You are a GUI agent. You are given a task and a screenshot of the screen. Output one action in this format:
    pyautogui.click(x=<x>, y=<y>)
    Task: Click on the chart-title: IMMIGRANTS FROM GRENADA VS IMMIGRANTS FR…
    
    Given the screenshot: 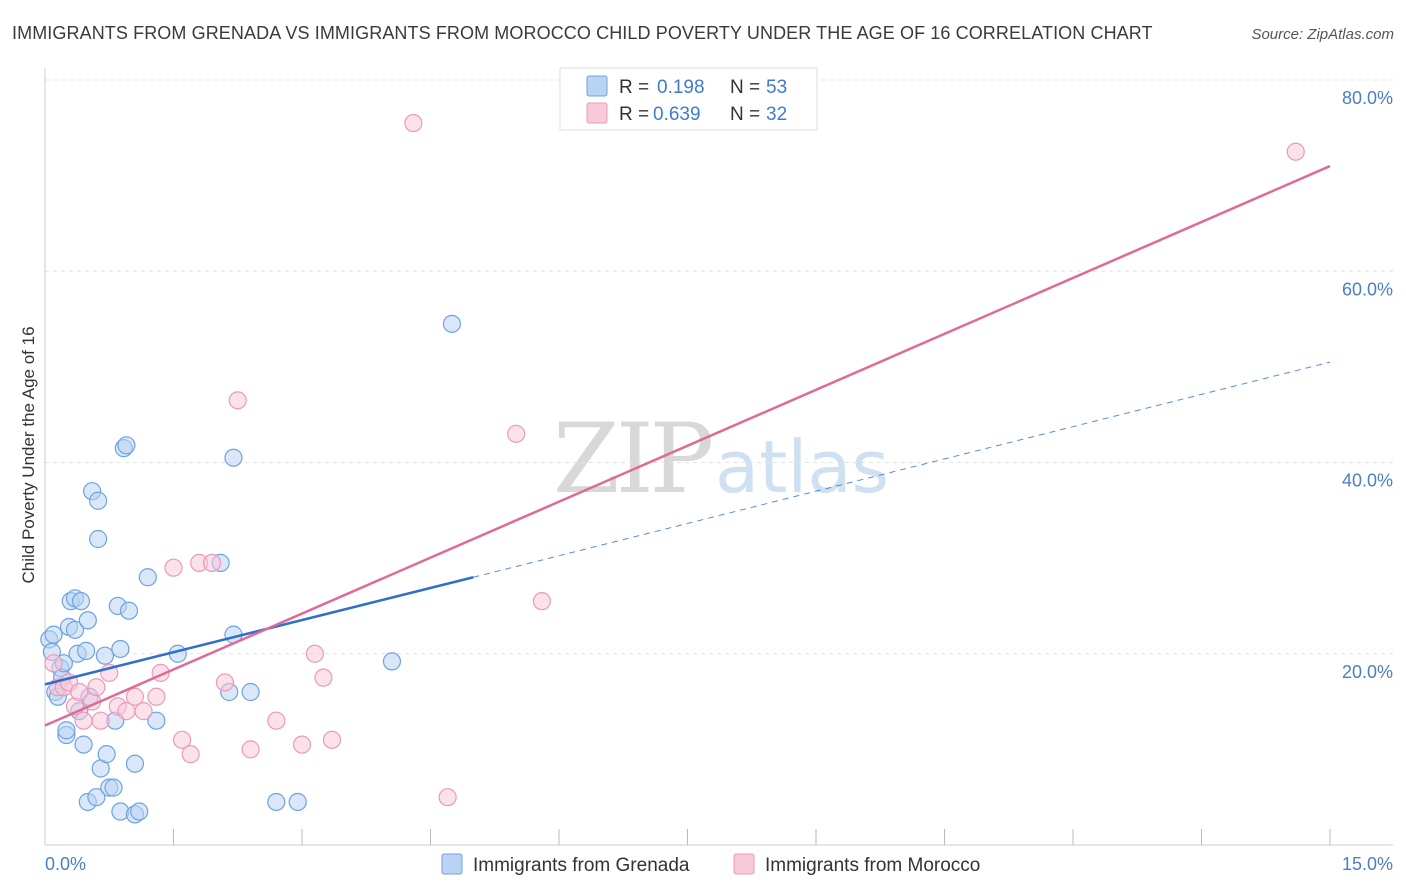 What is the action you would take?
    pyautogui.click(x=582, y=33)
    